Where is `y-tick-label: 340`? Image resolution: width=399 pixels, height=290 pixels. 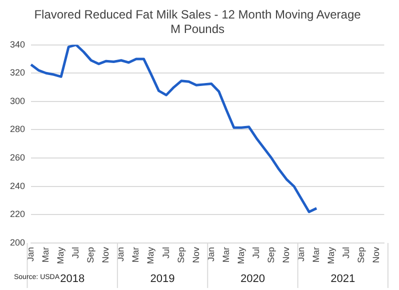 y-tick-label: 340 is located at coordinates (18, 44).